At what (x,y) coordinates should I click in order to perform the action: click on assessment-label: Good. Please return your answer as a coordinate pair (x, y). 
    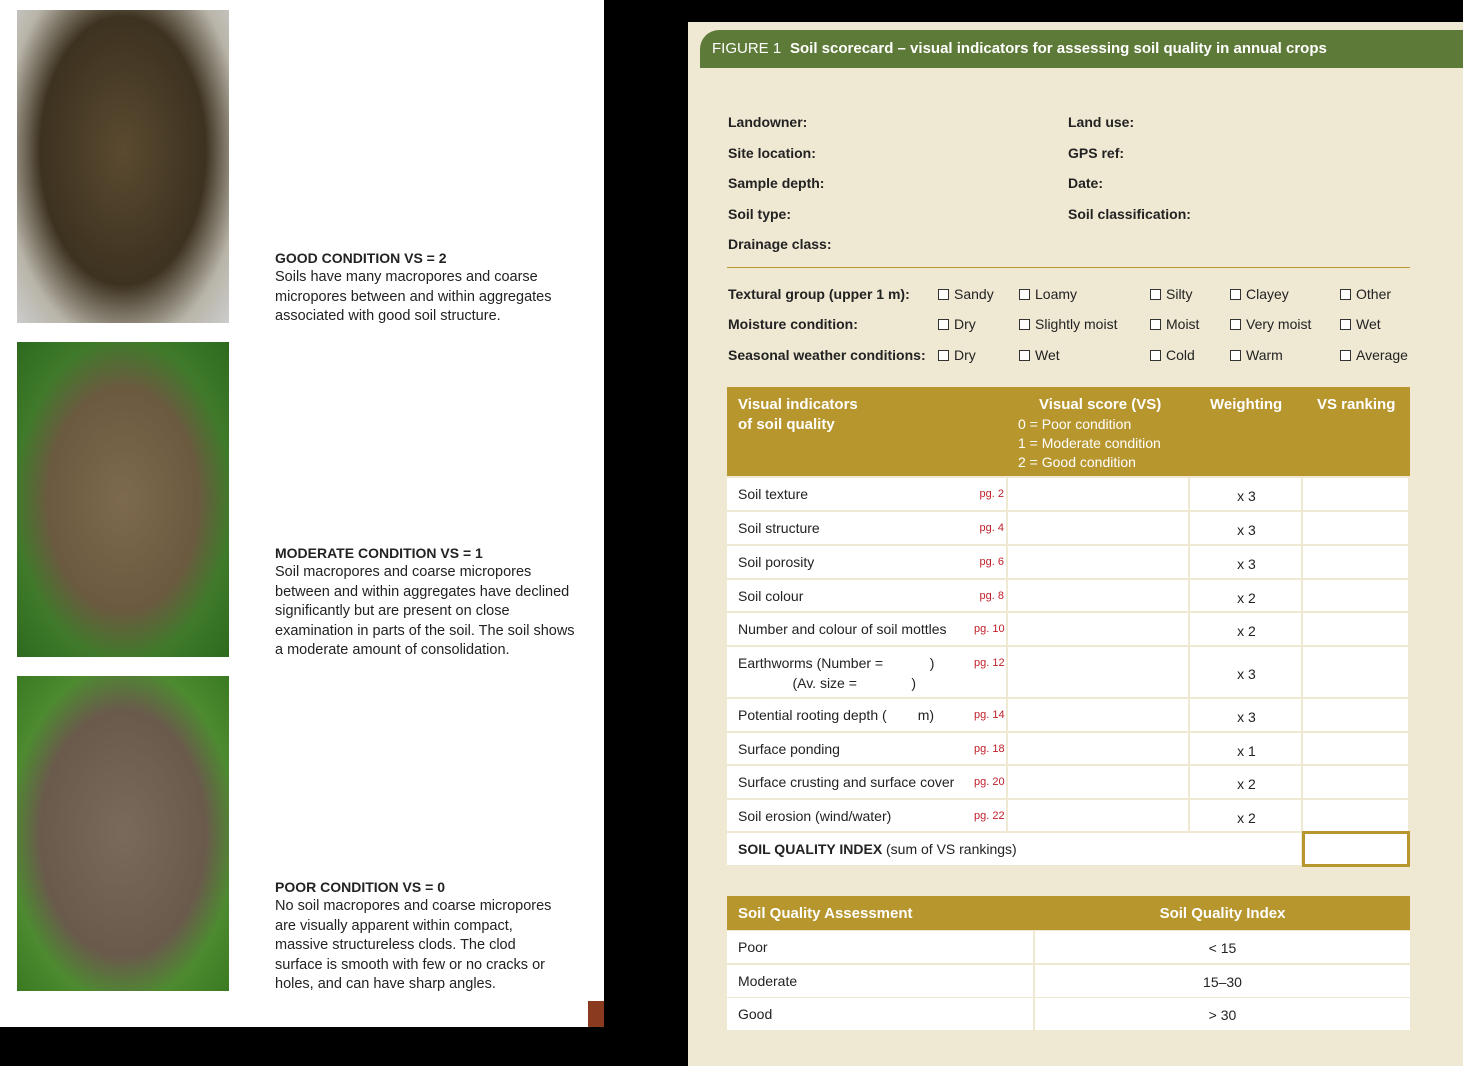
    Looking at the image, I should click on (755, 1014).